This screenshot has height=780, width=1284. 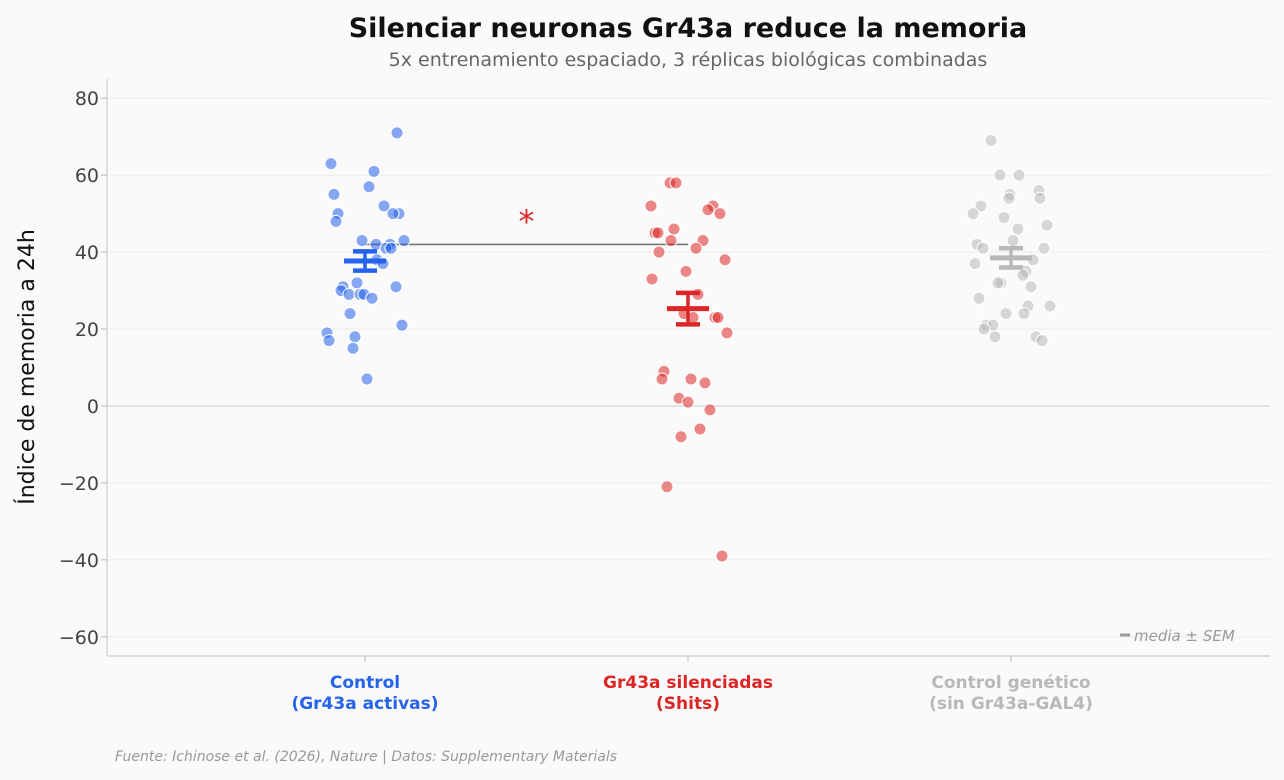 I want to click on y-ticks: −60 −40 −20 0 20 40 60 80, so click(x=83, y=368).